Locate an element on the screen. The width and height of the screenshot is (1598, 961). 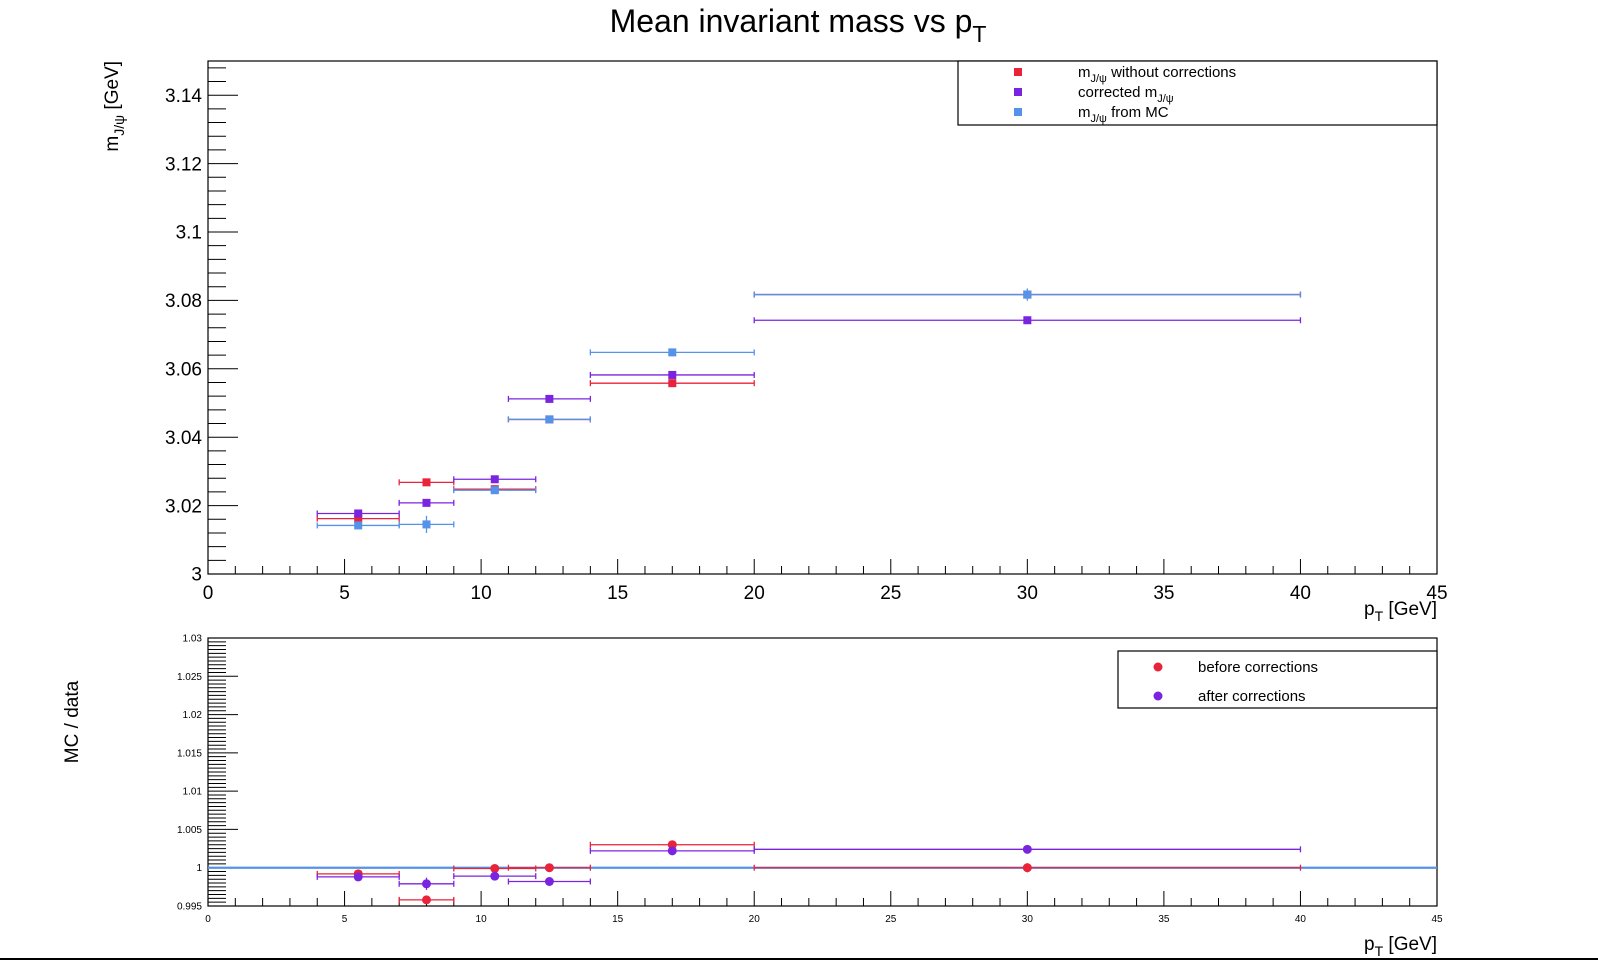
y-axis-label: mJ/ψ [GeV] is located at coordinates (114, 106).